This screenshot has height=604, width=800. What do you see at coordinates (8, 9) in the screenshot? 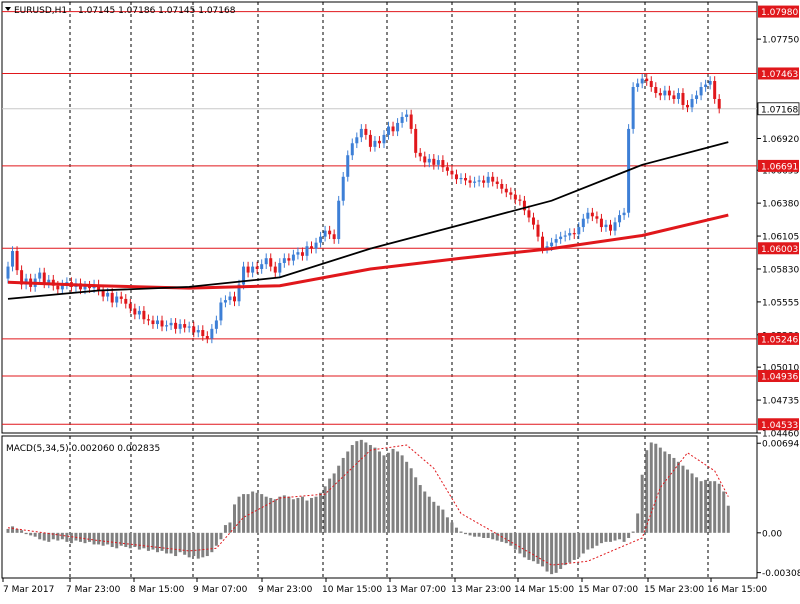
I see `dropdown-triangle-icon` at bounding box center [8, 9].